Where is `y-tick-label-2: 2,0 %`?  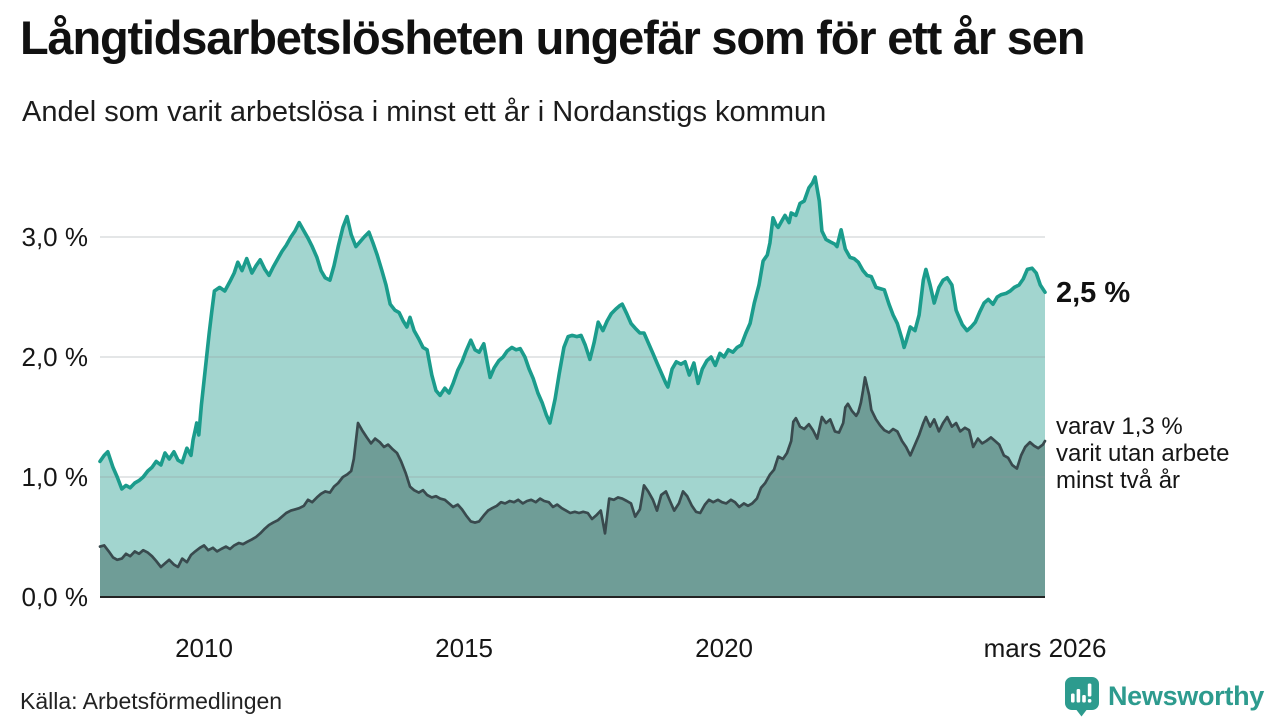
y-tick-label-2: 2,0 % is located at coordinates (55, 357).